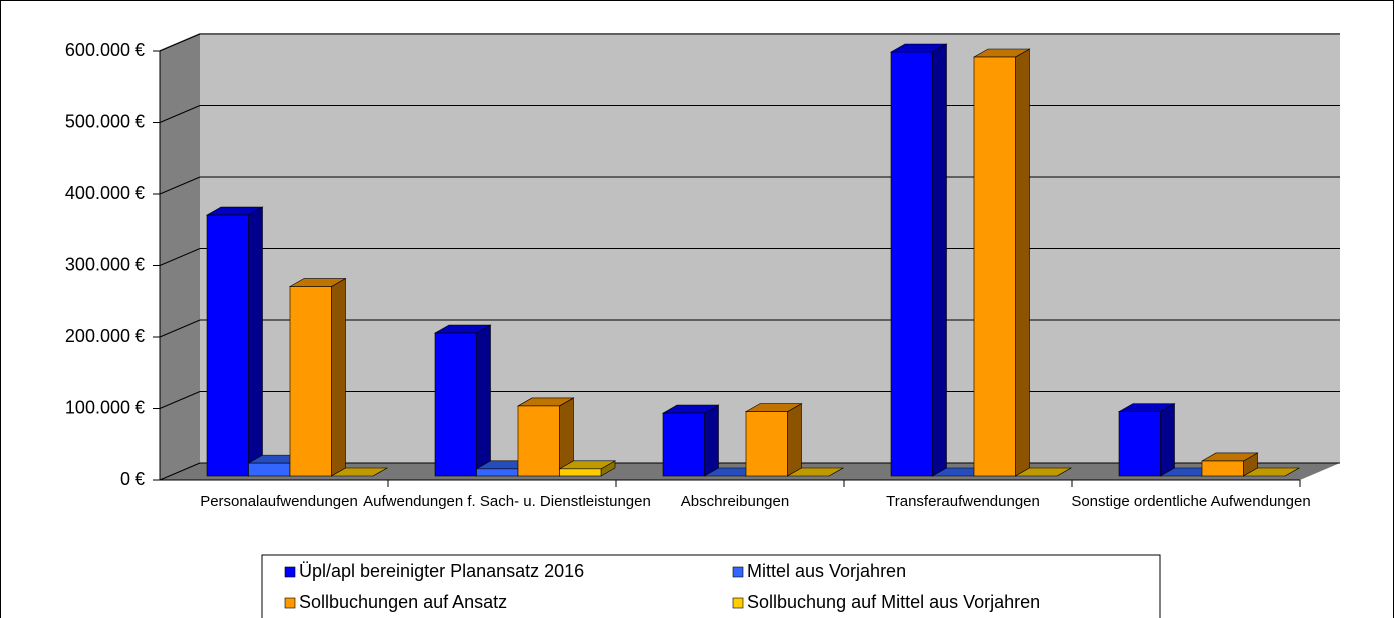 The width and height of the screenshot is (1395, 618). Describe the element at coordinates (105, 407) in the screenshot. I see `y-tick-label: 100.000 €` at that location.